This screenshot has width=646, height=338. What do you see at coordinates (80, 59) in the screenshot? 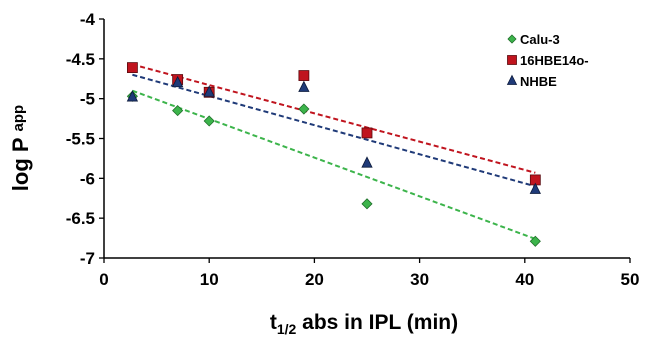
I see `y-tick-label: -4.5` at bounding box center [80, 59].